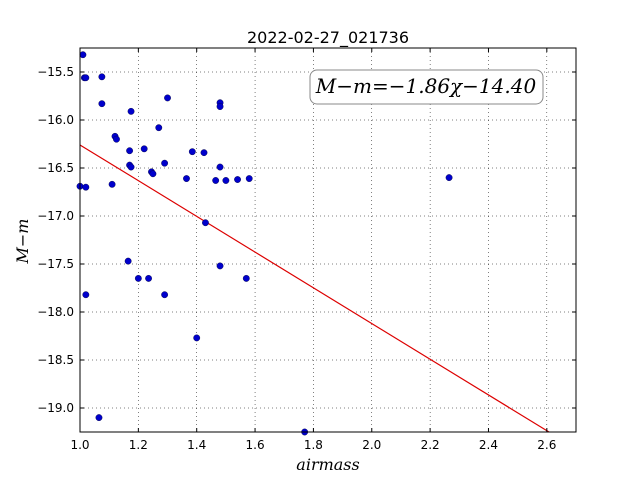 Image resolution: width=640 pixels, height=480 pixels. What do you see at coordinates (138, 445) in the screenshot?
I see `x-tick-label: 1.2` at bounding box center [138, 445].